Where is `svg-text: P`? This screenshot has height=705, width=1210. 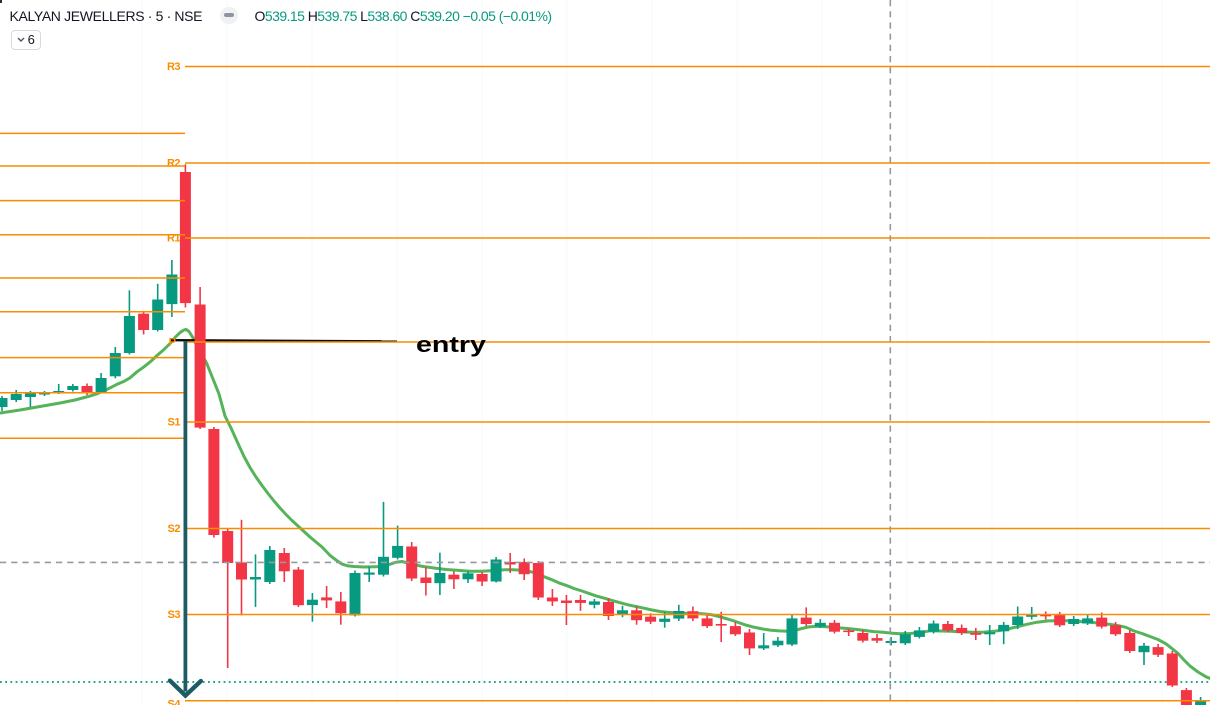 svg-text: P is located at coordinates (172, 343).